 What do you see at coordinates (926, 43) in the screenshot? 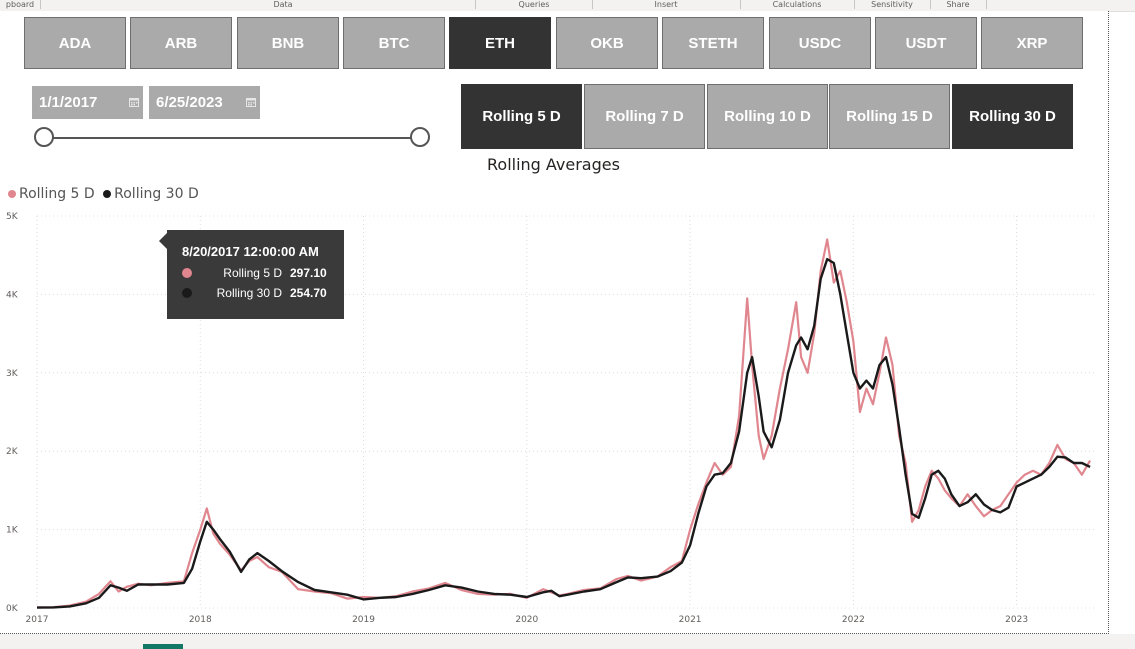
I see `coin-button-usdt: USDT` at bounding box center [926, 43].